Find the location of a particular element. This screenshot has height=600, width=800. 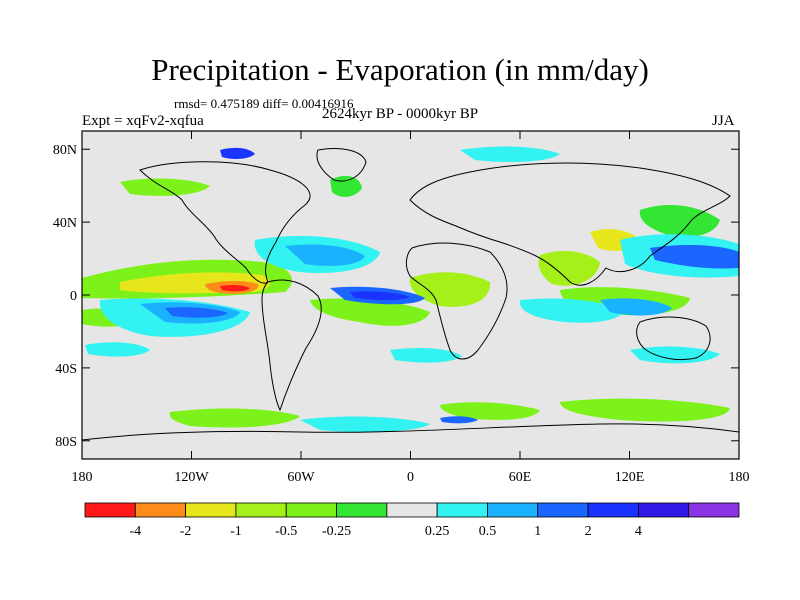

coastline-antarctica is located at coordinates (410, 432).